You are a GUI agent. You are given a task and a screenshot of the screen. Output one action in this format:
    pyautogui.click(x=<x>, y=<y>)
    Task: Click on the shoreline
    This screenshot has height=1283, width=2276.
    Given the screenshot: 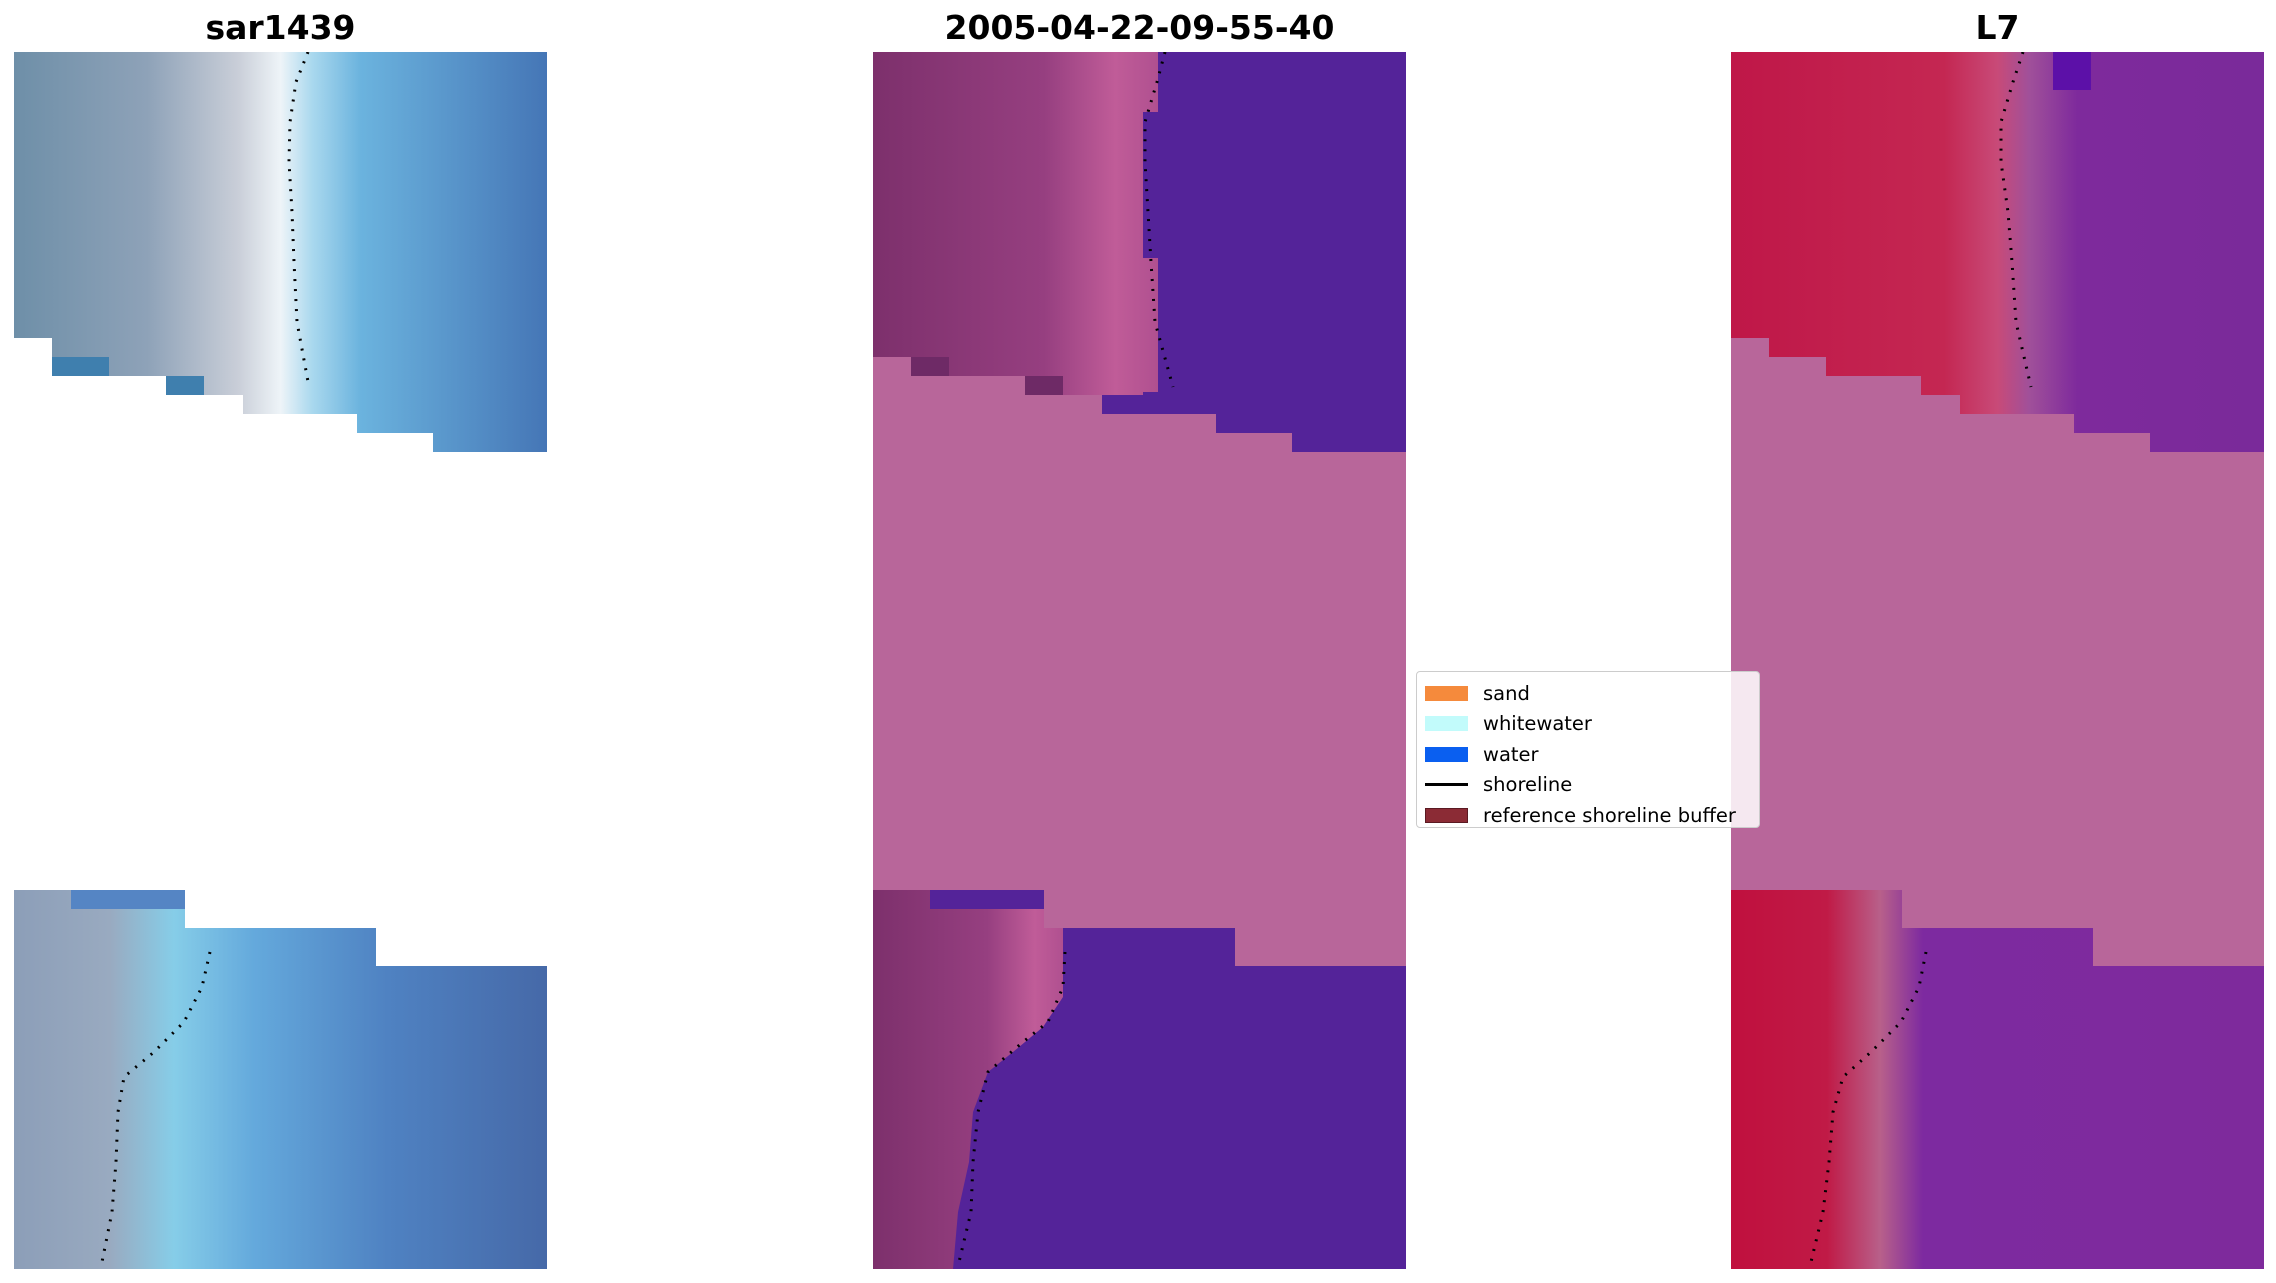 What is the action you would take?
    pyautogui.click(x=1012, y=1107)
    